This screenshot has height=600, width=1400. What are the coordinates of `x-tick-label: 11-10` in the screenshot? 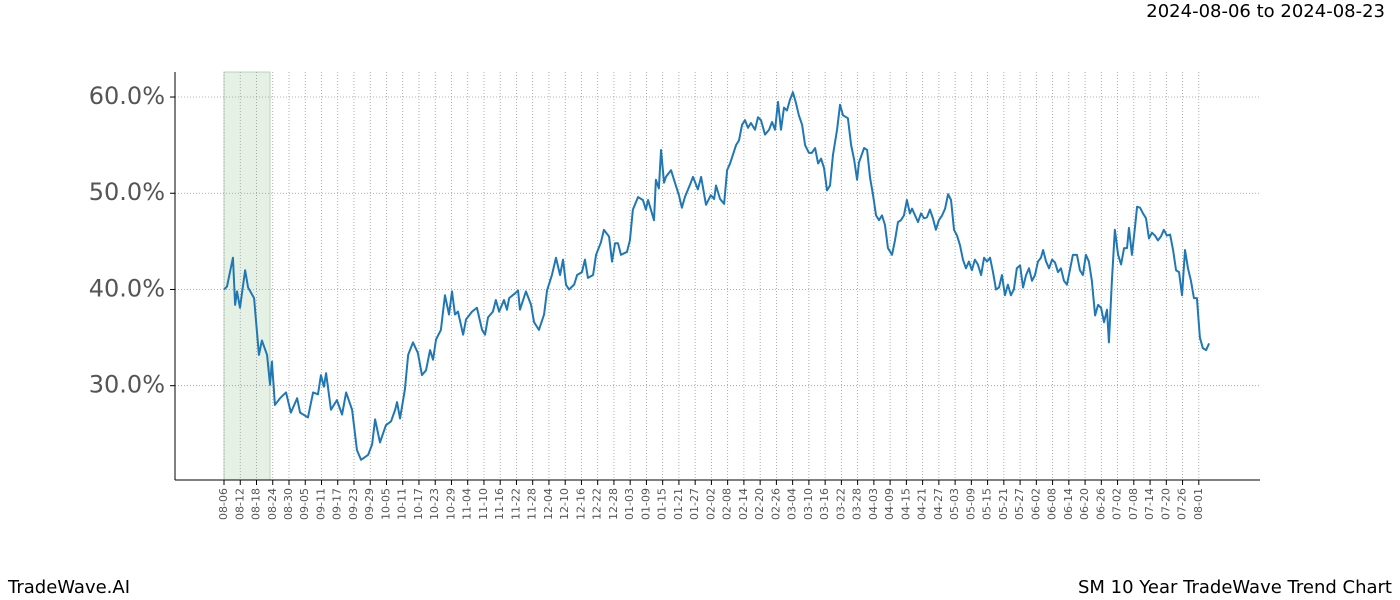 It's located at (483, 504).